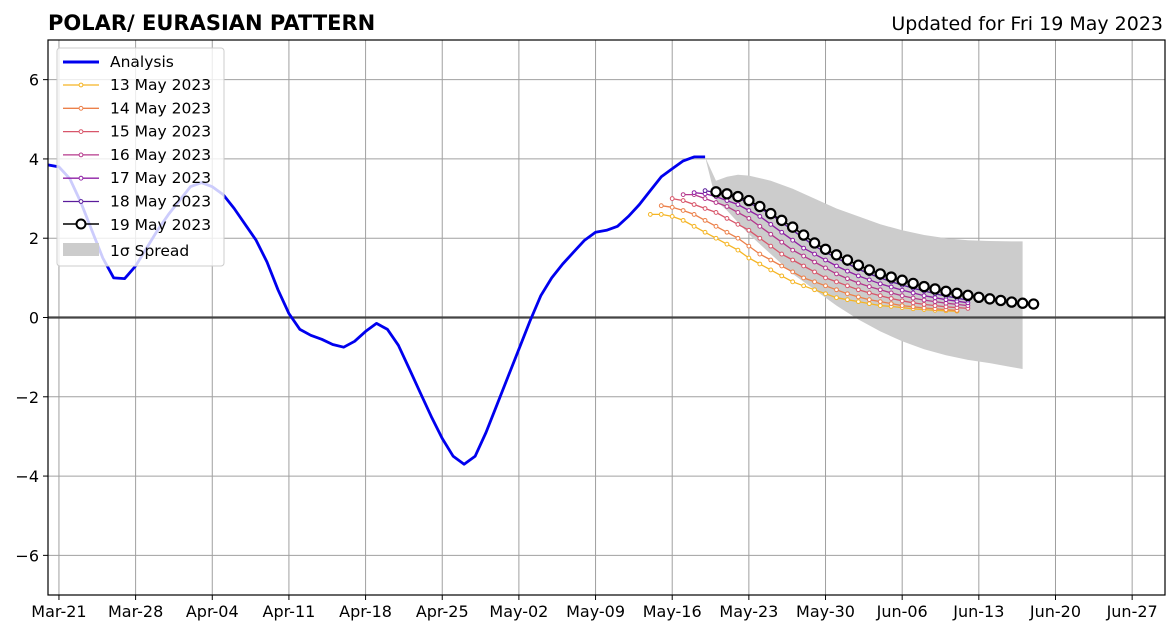  I want to click on x-tick-label: Mar-21, so click(58, 611).